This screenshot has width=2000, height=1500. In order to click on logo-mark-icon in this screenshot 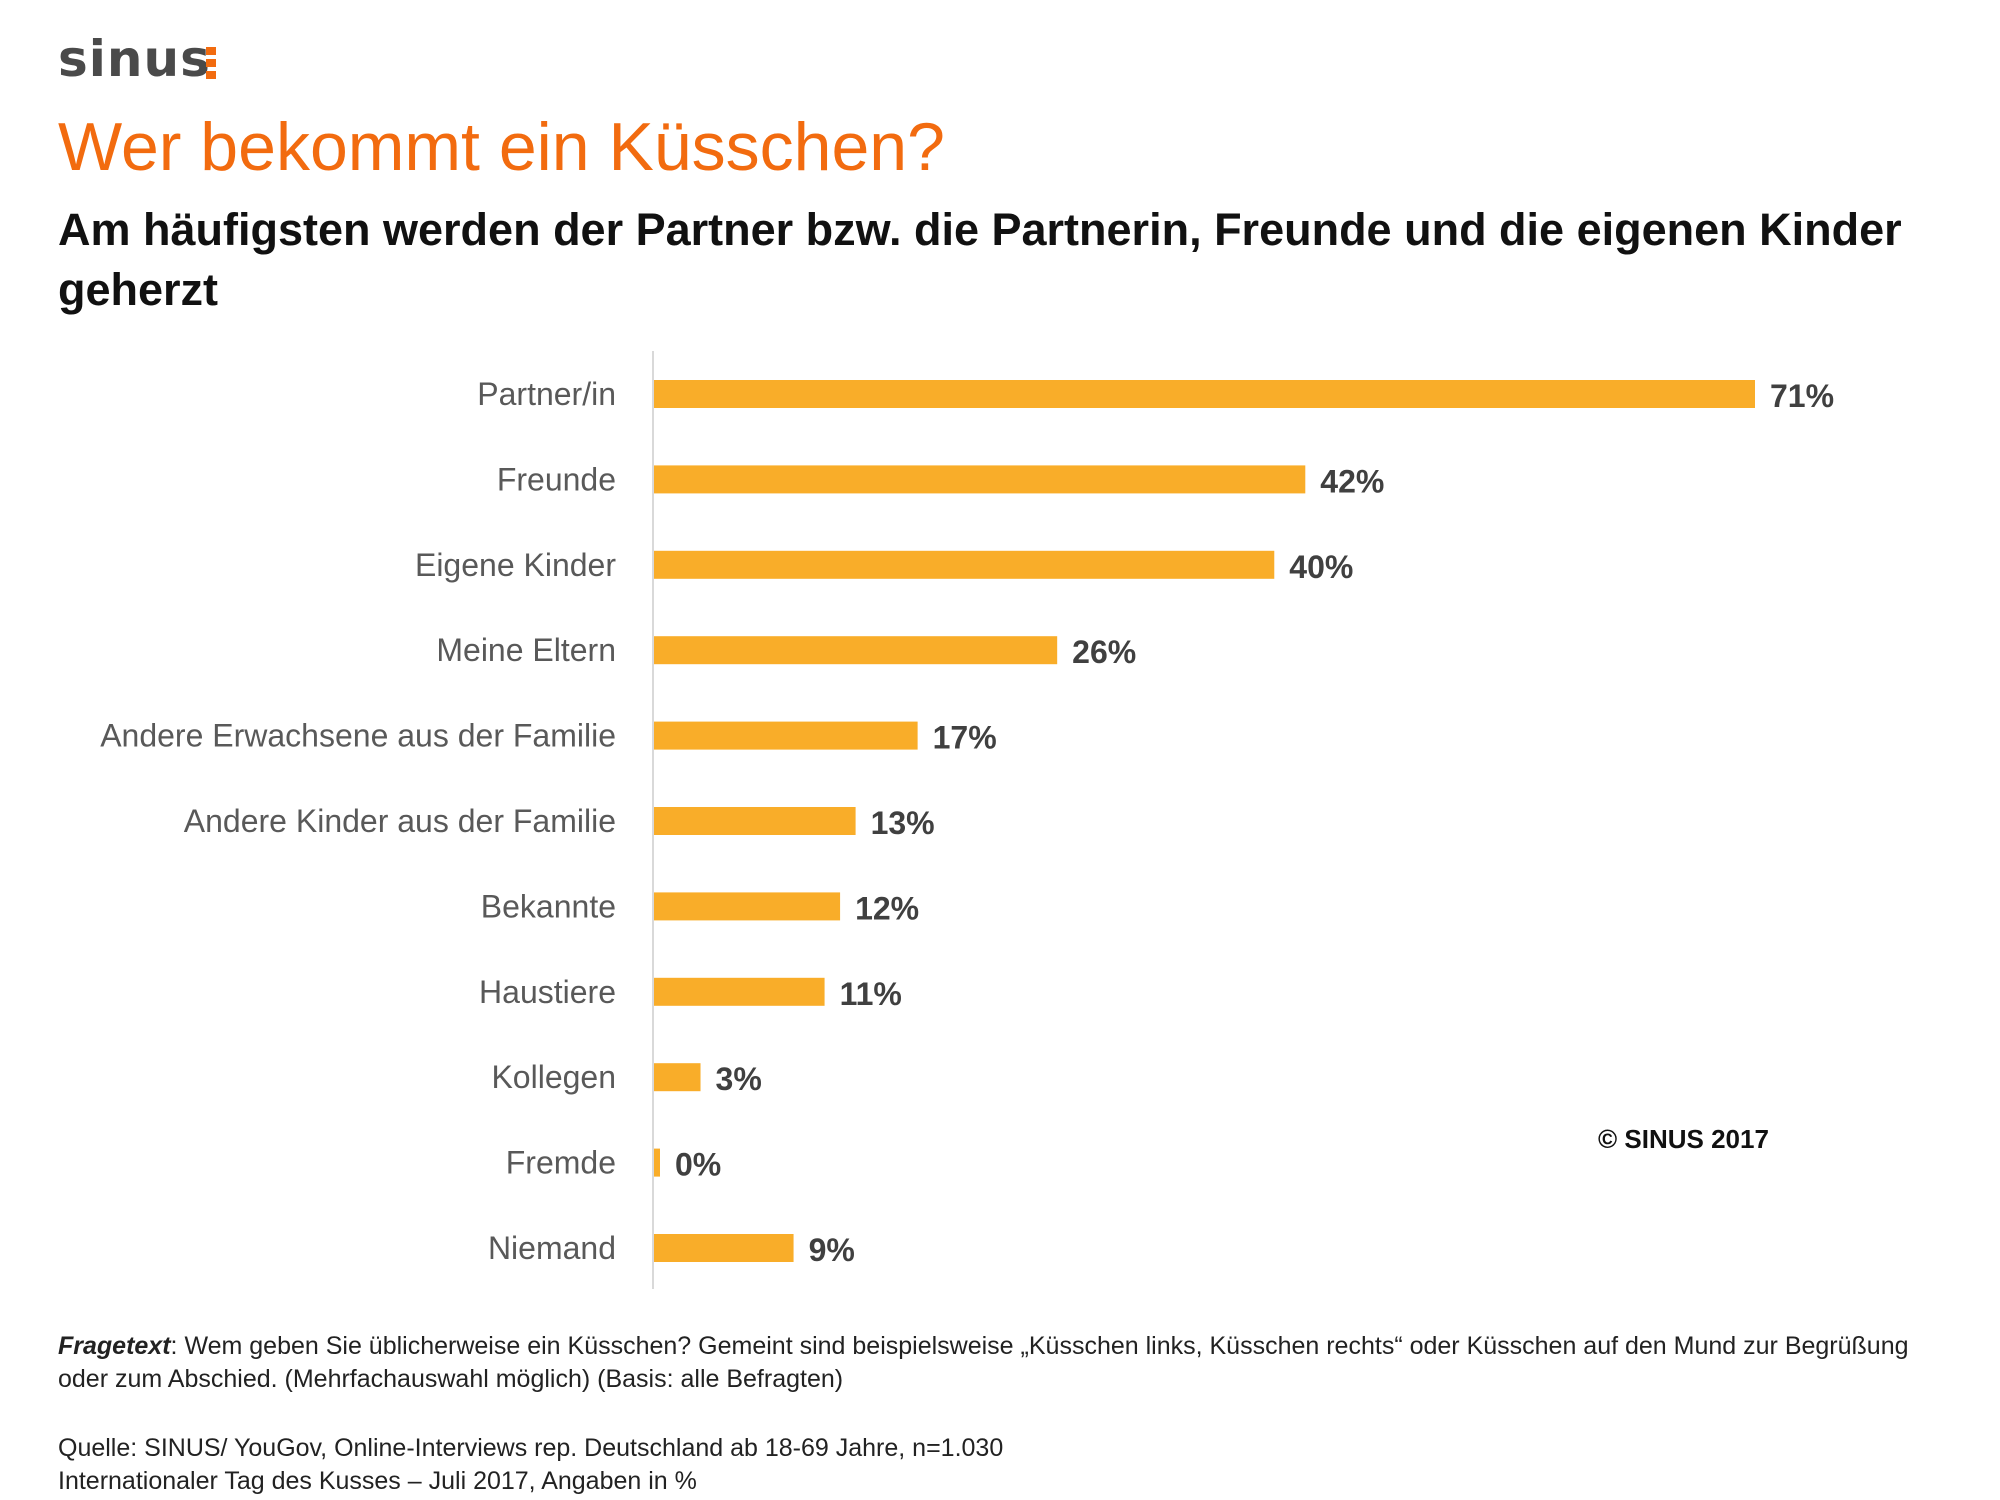, I will do `click(211, 63)`.